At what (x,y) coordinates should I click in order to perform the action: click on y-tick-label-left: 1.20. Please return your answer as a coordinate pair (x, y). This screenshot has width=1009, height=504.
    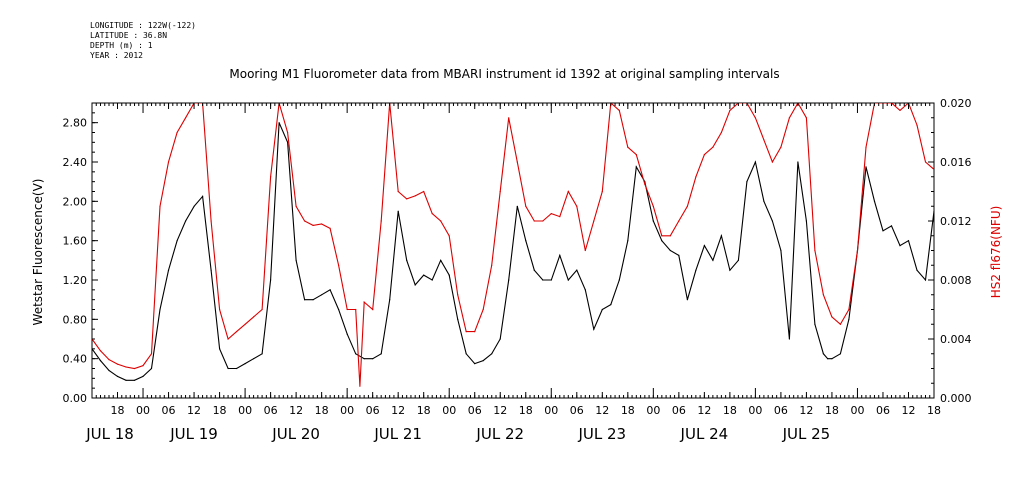
    Looking at the image, I should click on (75, 280).